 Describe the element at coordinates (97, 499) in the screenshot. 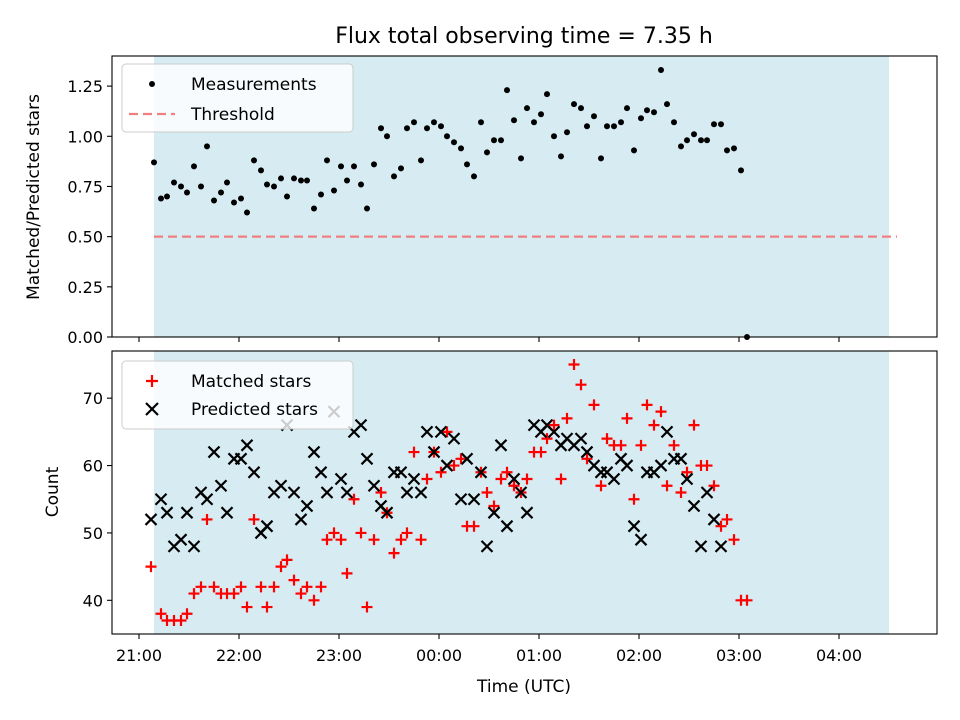

I see `bottom-y-axis: 40 50 60 70` at that location.